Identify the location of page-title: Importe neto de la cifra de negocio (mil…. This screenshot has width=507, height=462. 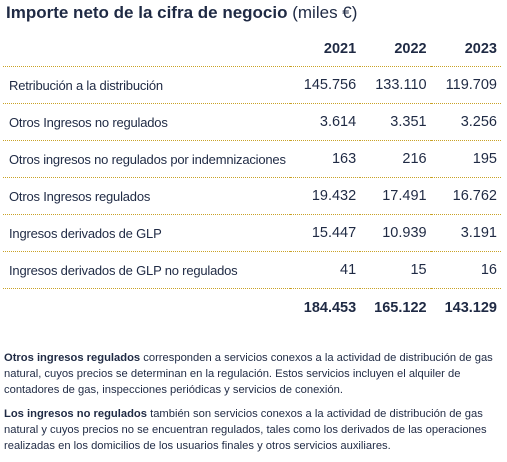
(181, 13).